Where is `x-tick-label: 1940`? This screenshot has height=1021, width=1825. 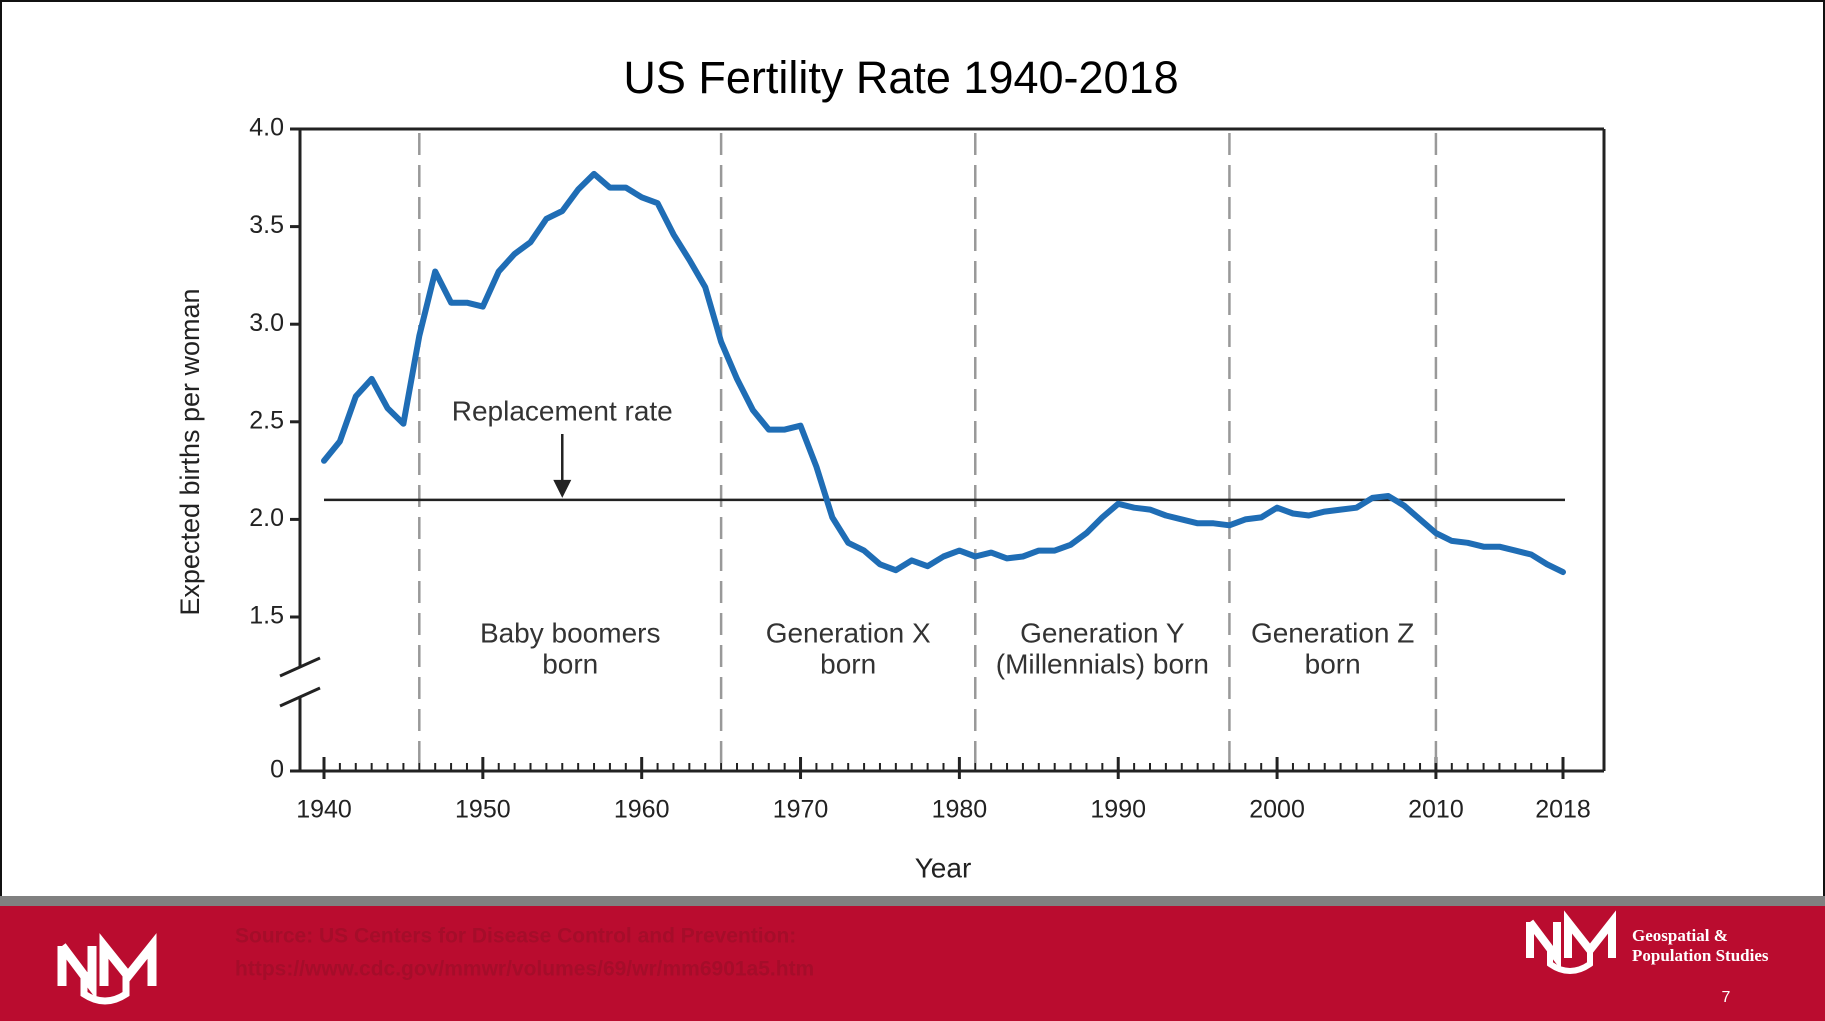
x-tick-label: 1940 is located at coordinates (324, 810).